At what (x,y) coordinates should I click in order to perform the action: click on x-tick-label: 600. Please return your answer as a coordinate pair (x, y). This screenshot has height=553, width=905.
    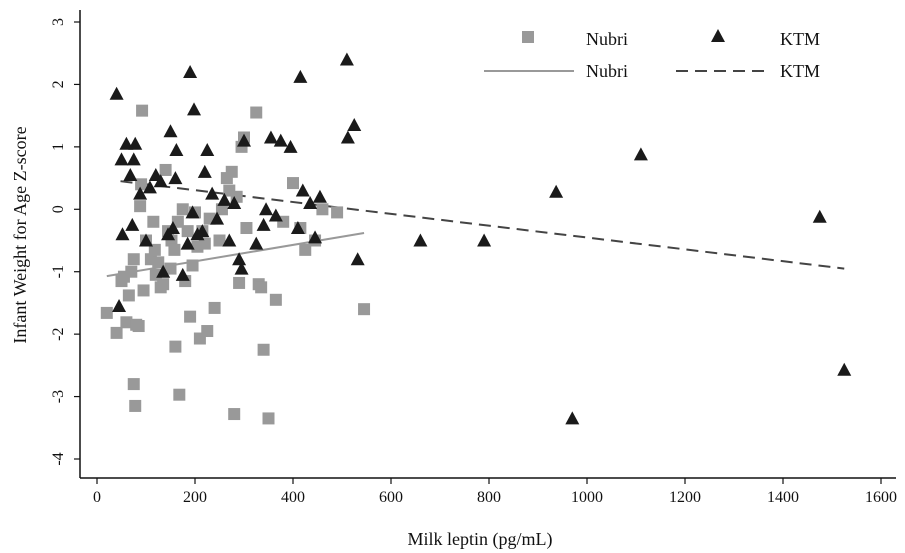
    Looking at the image, I should click on (391, 497).